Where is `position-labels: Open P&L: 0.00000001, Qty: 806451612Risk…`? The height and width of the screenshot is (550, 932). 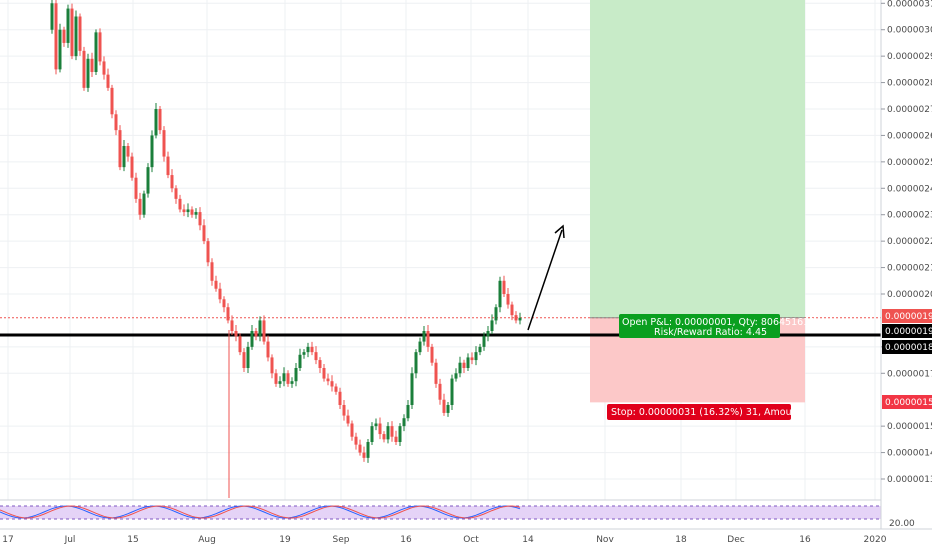 position-labels: Open P&L: 0.00000001, Qty: 806451612Risk… is located at coordinates (716, 367).